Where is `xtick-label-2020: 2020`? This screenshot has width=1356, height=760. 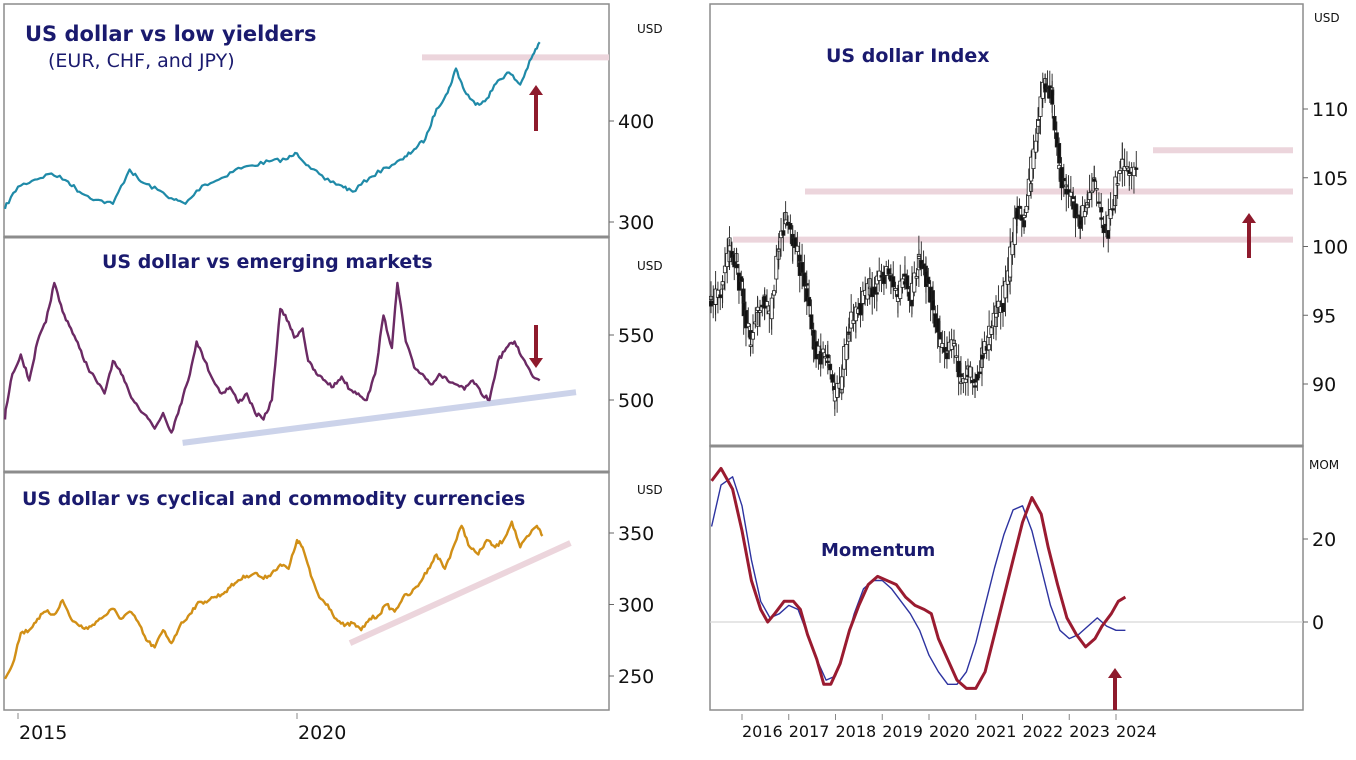 xtick-label-2020: 2020 is located at coordinates (949, 731).